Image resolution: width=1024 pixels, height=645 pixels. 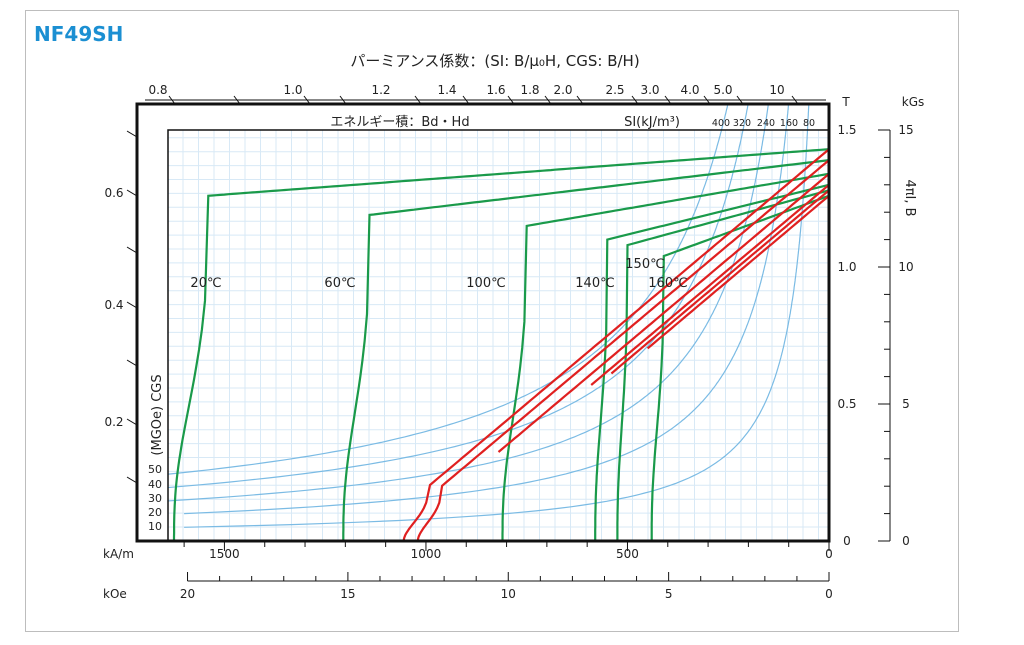 I want to click on temperature-label: 60℃, so click(x=339, y=283).